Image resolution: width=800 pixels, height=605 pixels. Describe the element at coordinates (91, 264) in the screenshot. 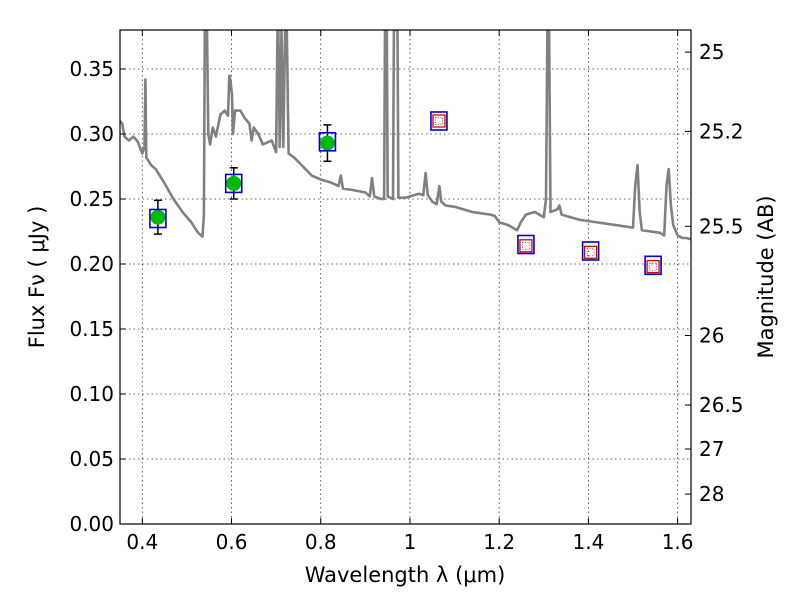

I see `y-tick-label: 0.20` at that location.